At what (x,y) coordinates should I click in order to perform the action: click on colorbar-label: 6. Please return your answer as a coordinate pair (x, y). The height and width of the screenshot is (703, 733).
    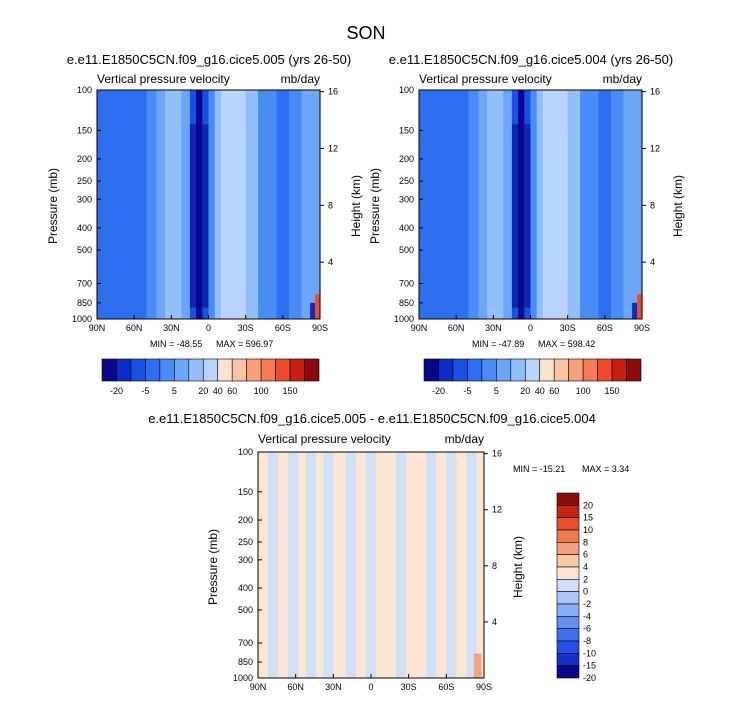
    Looking at the image, I should click on (585, 555).